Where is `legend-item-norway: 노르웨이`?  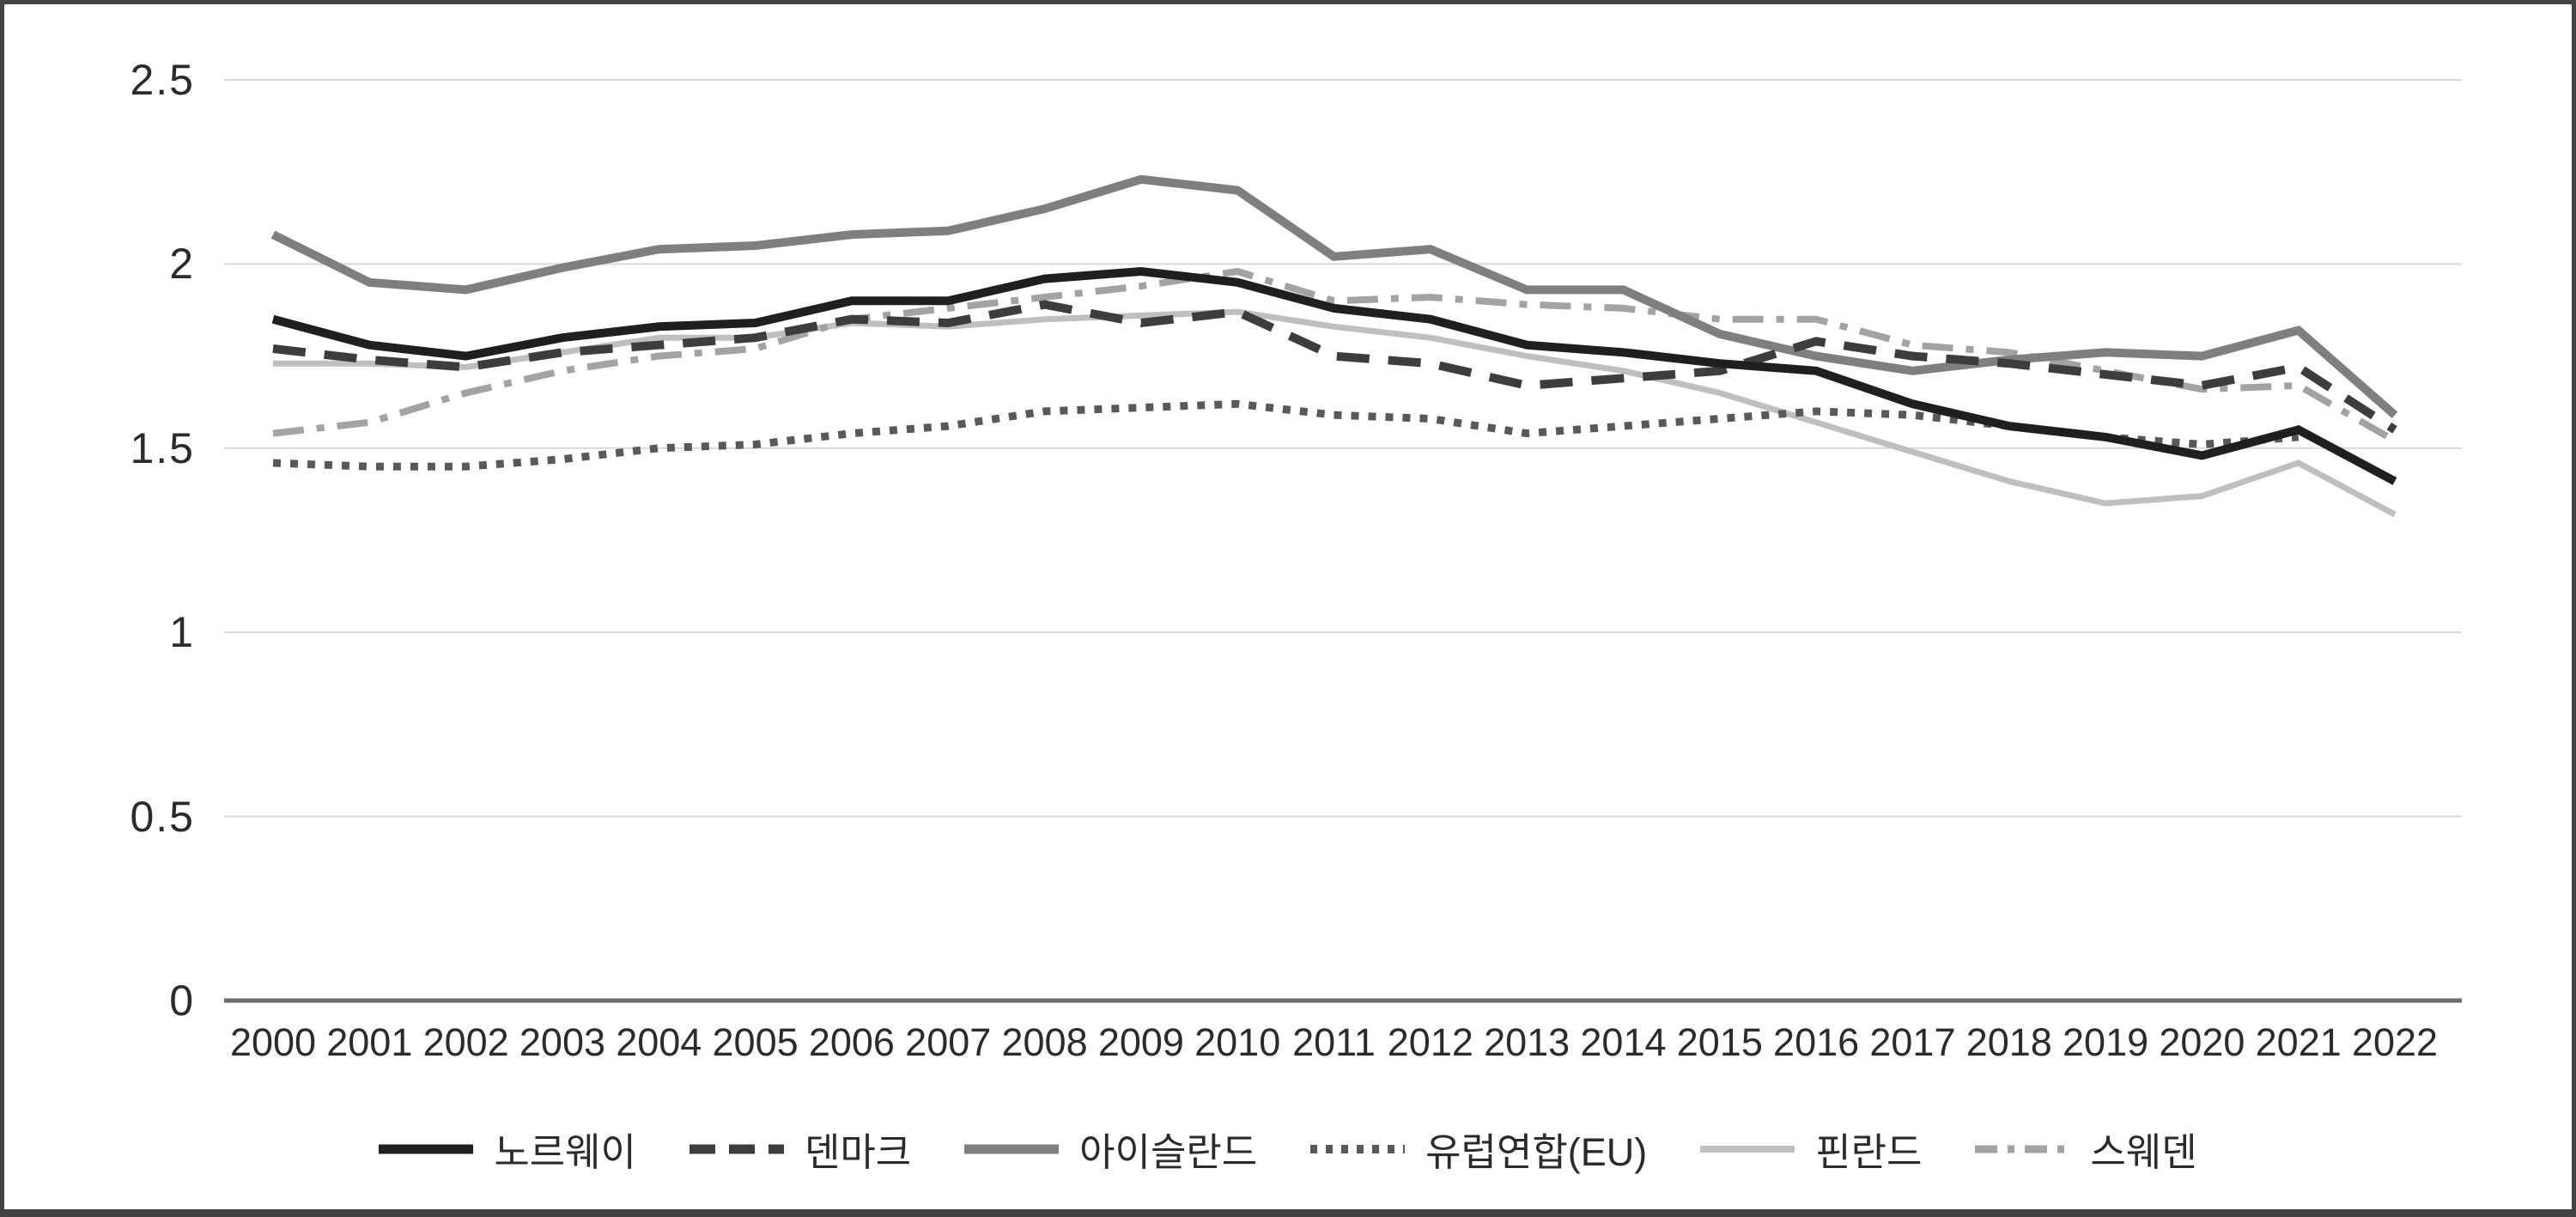 legend-item-norway: 노르웨이 is located at coordinates (508, 1149).